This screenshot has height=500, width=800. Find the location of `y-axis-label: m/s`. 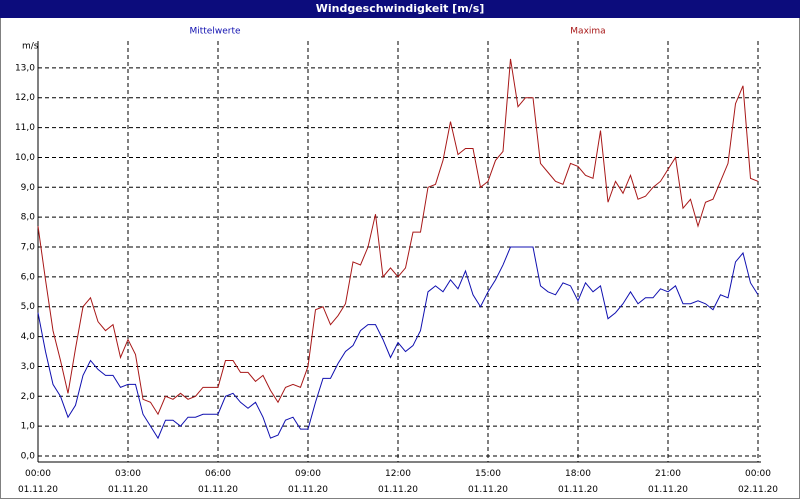

y-axis-label: m/s is located at coordinates (30, 47).